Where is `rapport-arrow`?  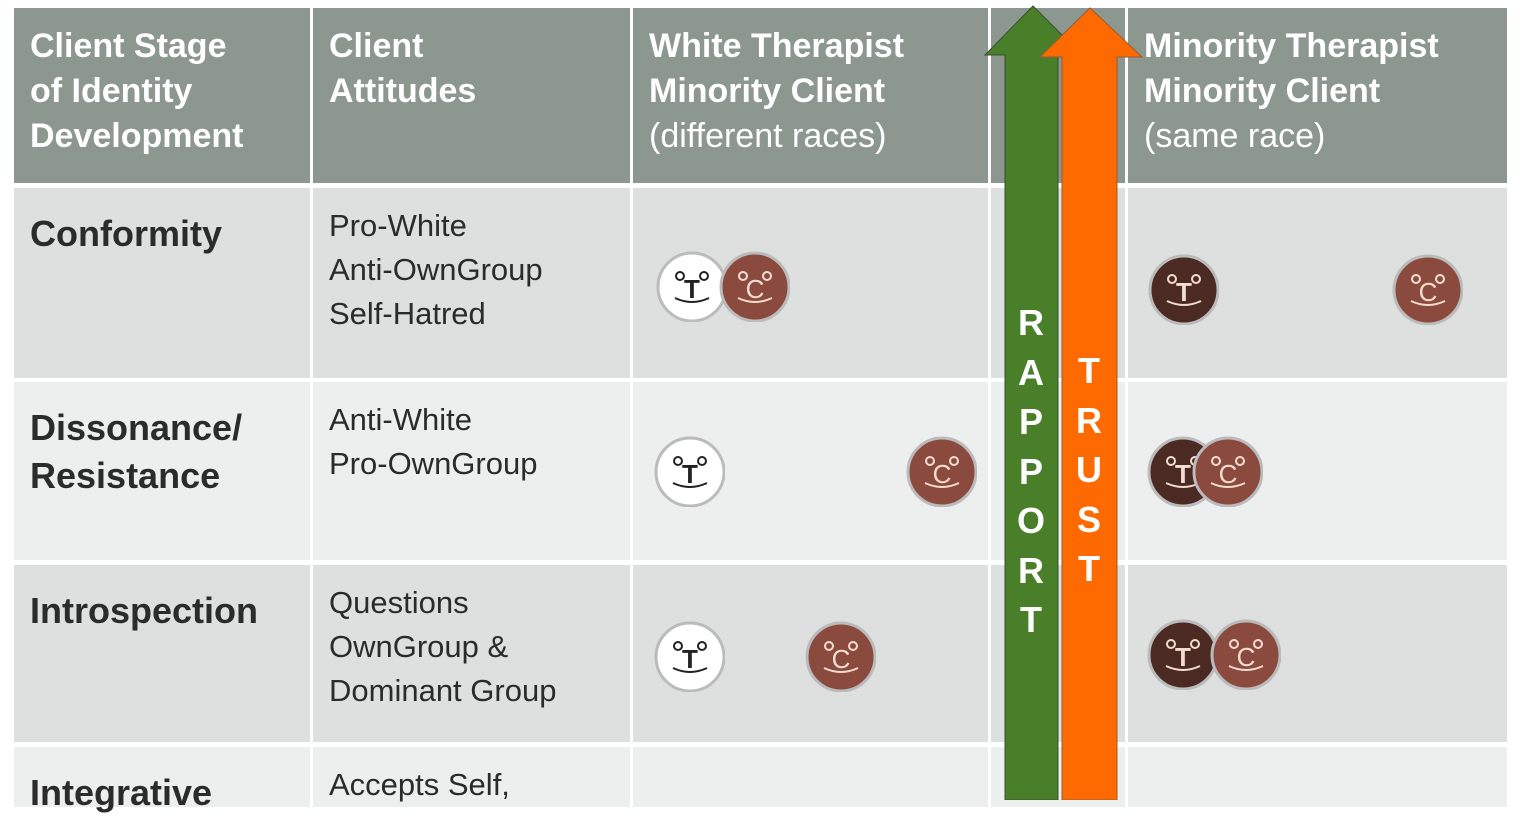
rapport-arrow is located at coordinates (1033, 402).